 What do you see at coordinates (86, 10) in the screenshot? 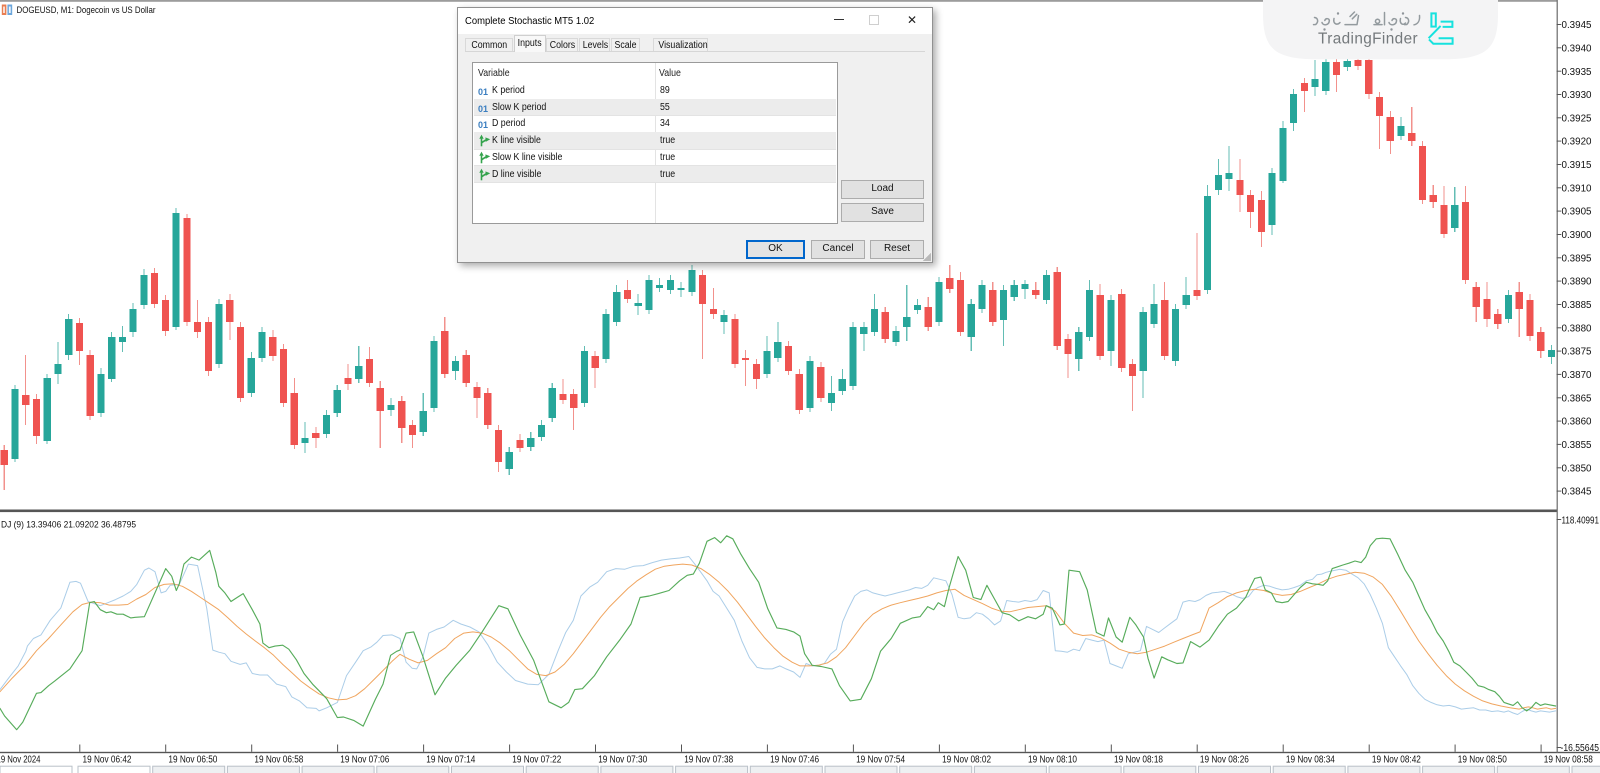
I see `svg-text:DOGEUSD, M1: Dogecoin vs US D: DOGEUSD, M1: Dogecoin vs US Dollar` at bounding box center [86, 10].